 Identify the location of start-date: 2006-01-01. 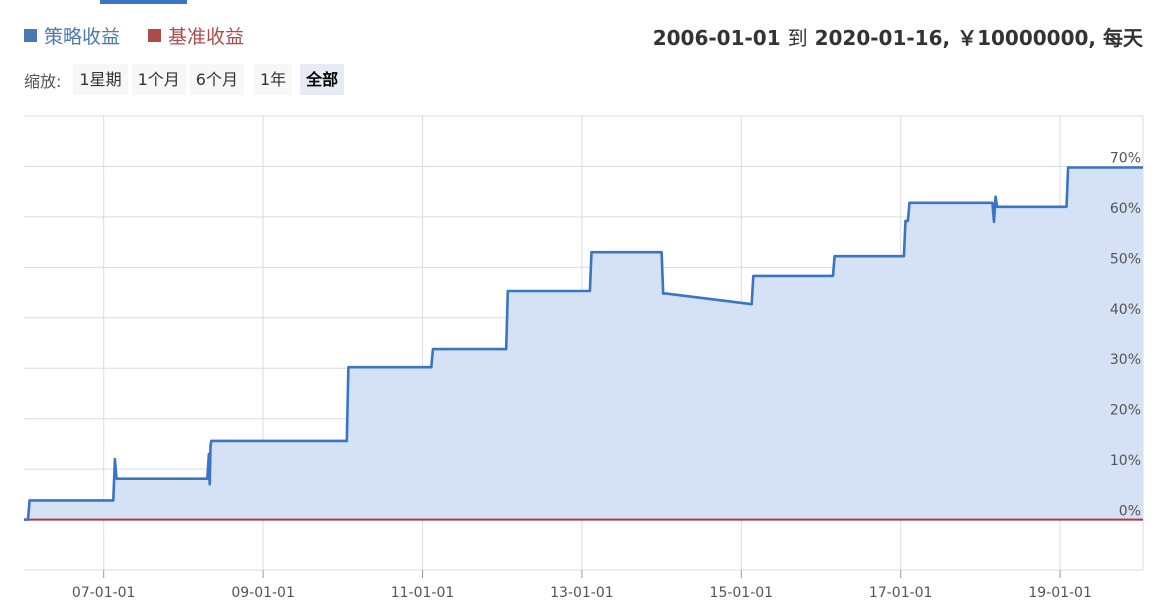
(716, 38).